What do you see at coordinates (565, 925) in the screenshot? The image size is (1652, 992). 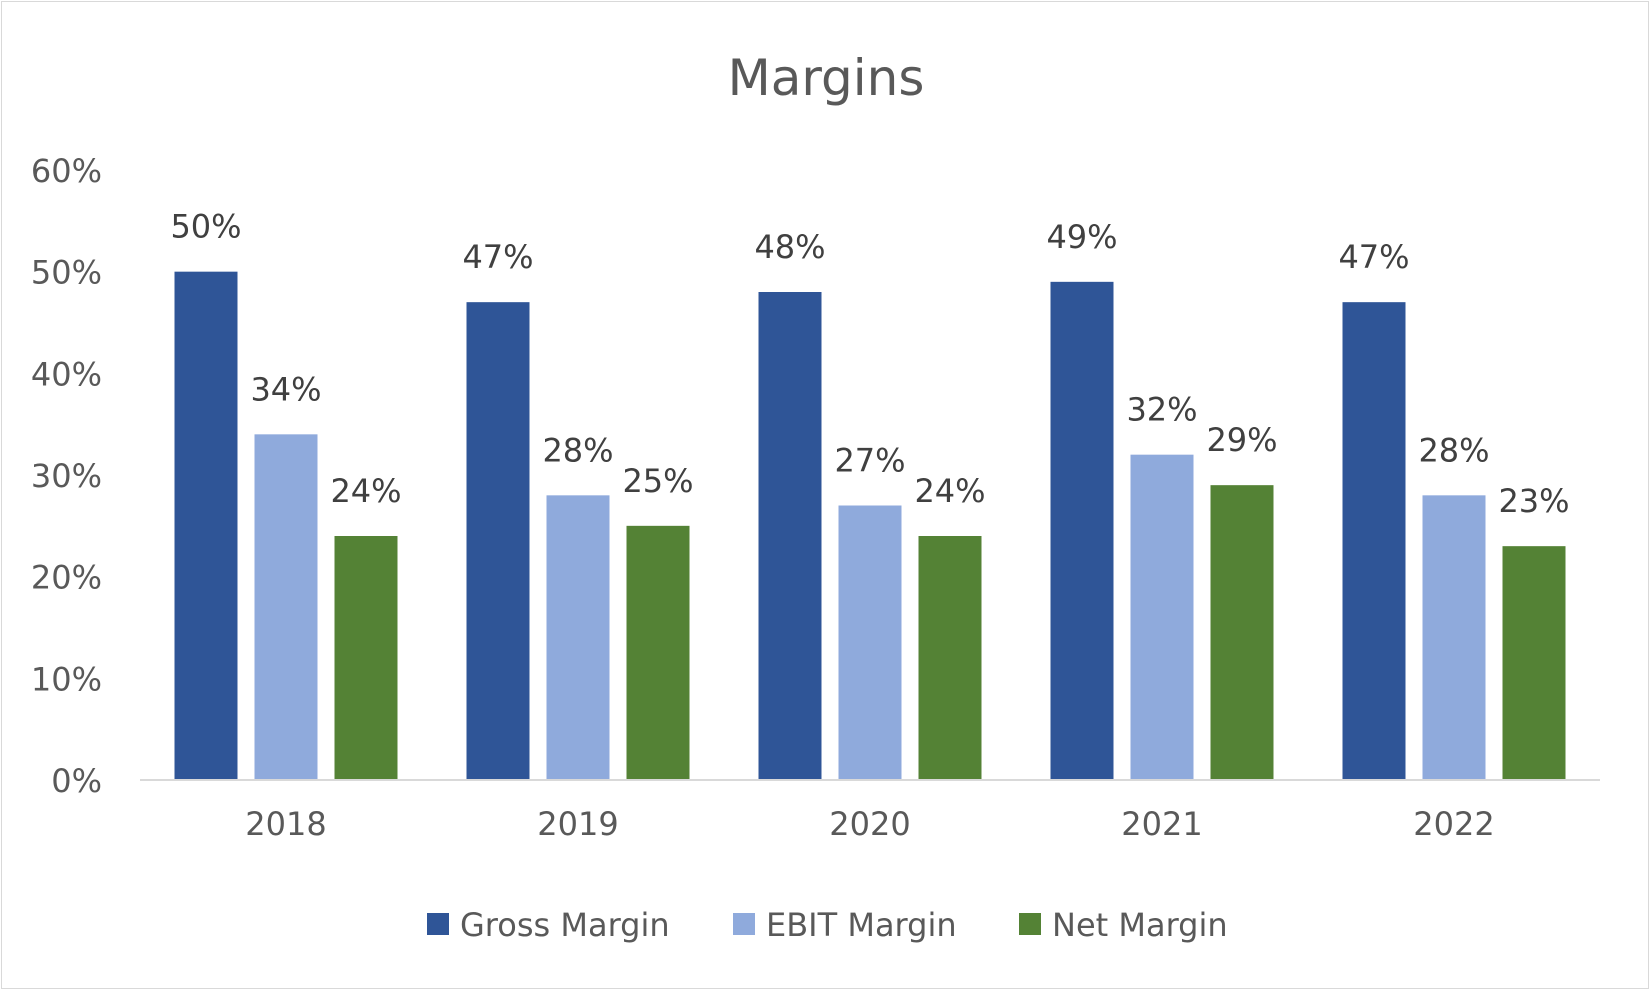 I see `legend-label: Gross Margin` at bounding box center [565, 925].